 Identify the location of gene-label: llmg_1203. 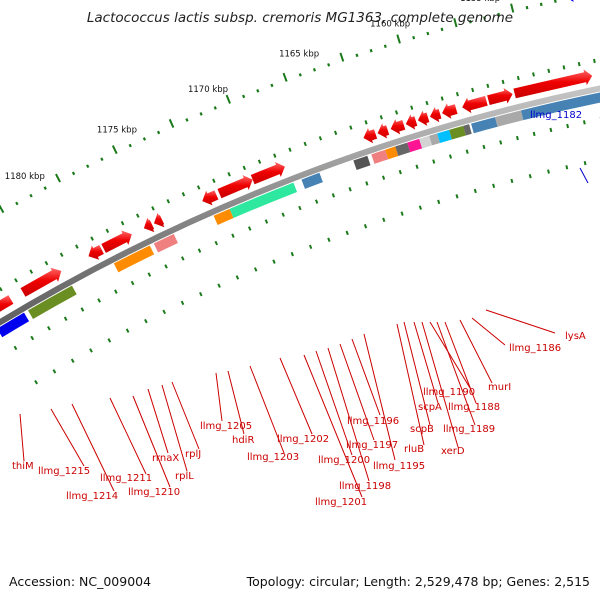
(273, 457).